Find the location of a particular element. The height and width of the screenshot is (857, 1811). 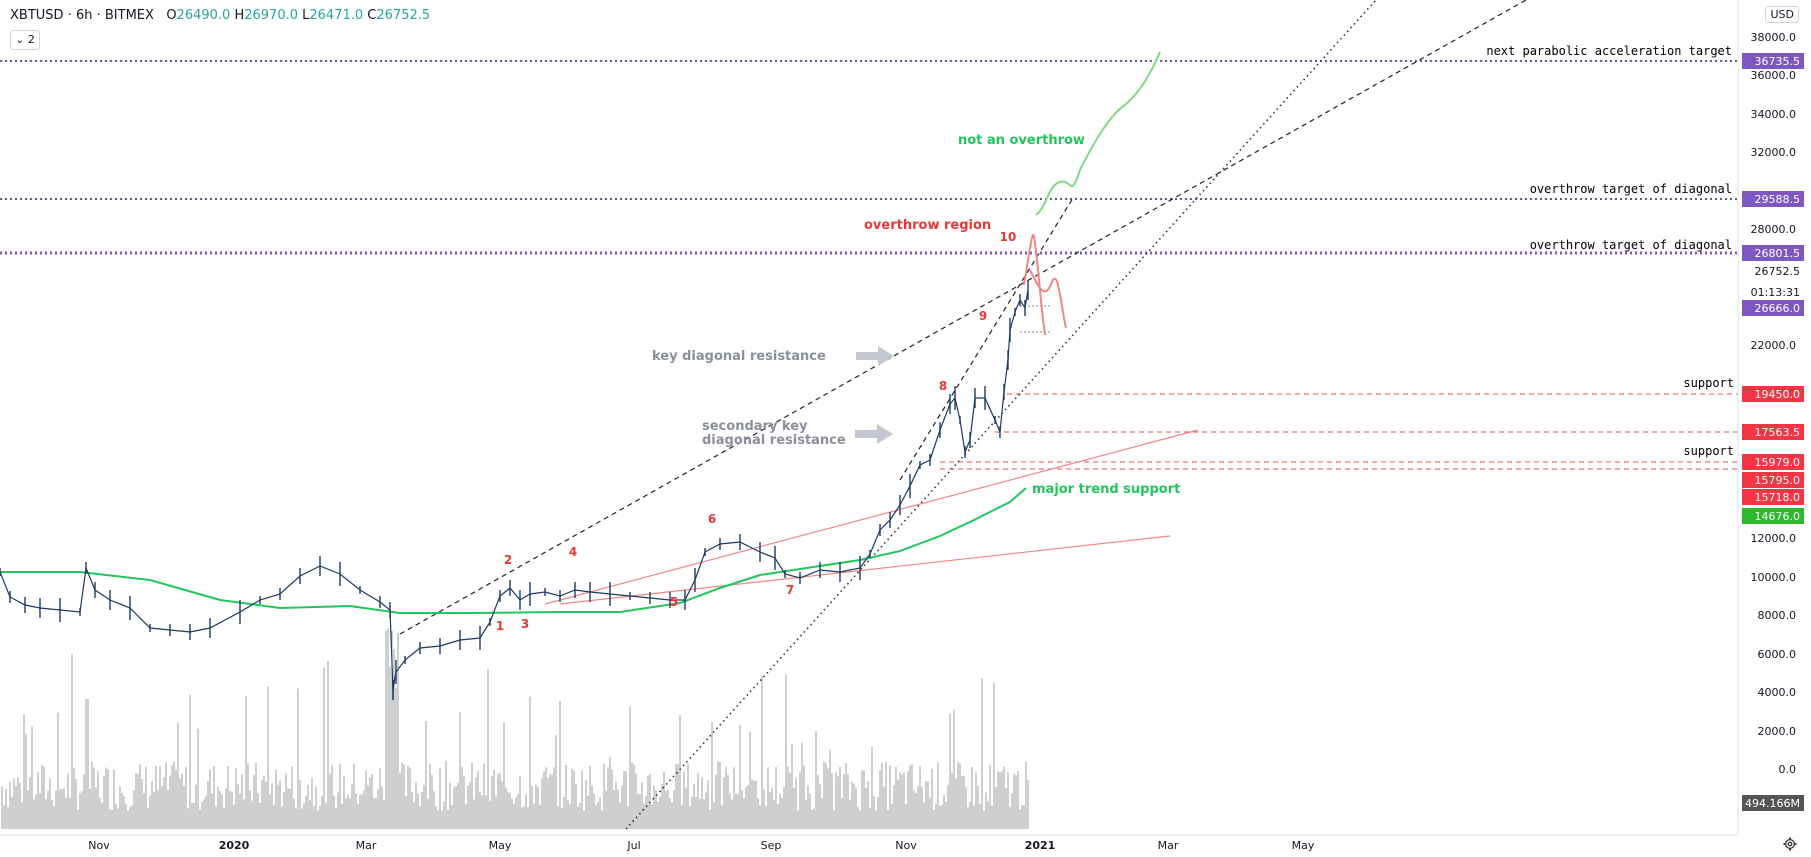

svg-text: 29588.5 is located at coordinates (1778, 199).